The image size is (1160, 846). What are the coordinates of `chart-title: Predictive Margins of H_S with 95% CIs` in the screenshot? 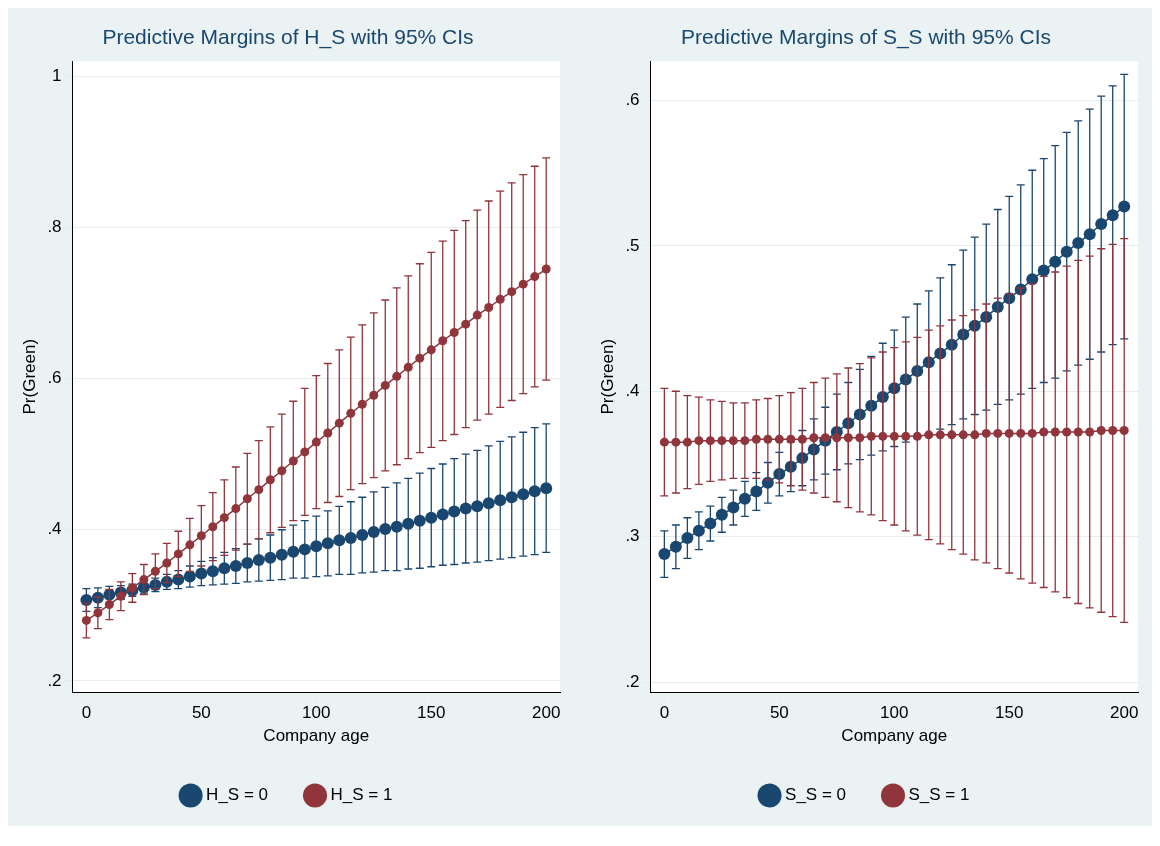 It's located at (288, 37).